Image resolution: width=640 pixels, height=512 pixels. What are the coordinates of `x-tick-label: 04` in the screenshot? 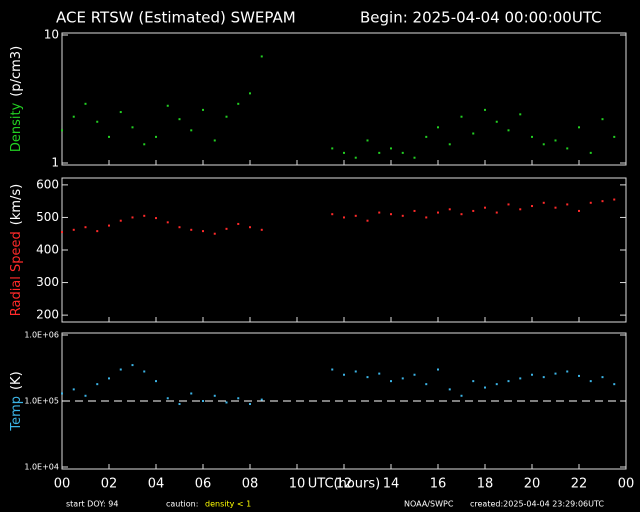 It's located at (156, 484).